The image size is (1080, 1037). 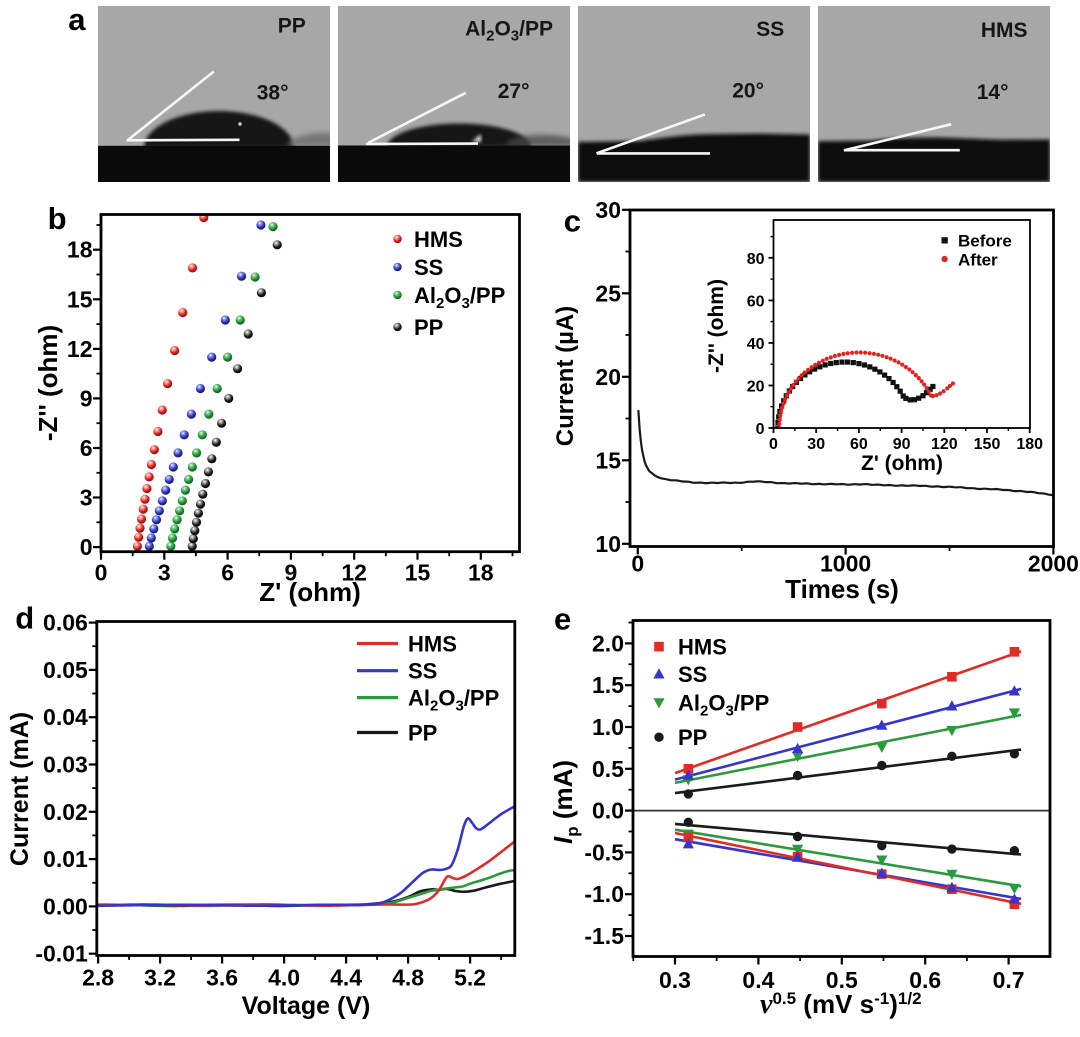 I want to click on svg-text: 14°, so click(x=993, y=92).